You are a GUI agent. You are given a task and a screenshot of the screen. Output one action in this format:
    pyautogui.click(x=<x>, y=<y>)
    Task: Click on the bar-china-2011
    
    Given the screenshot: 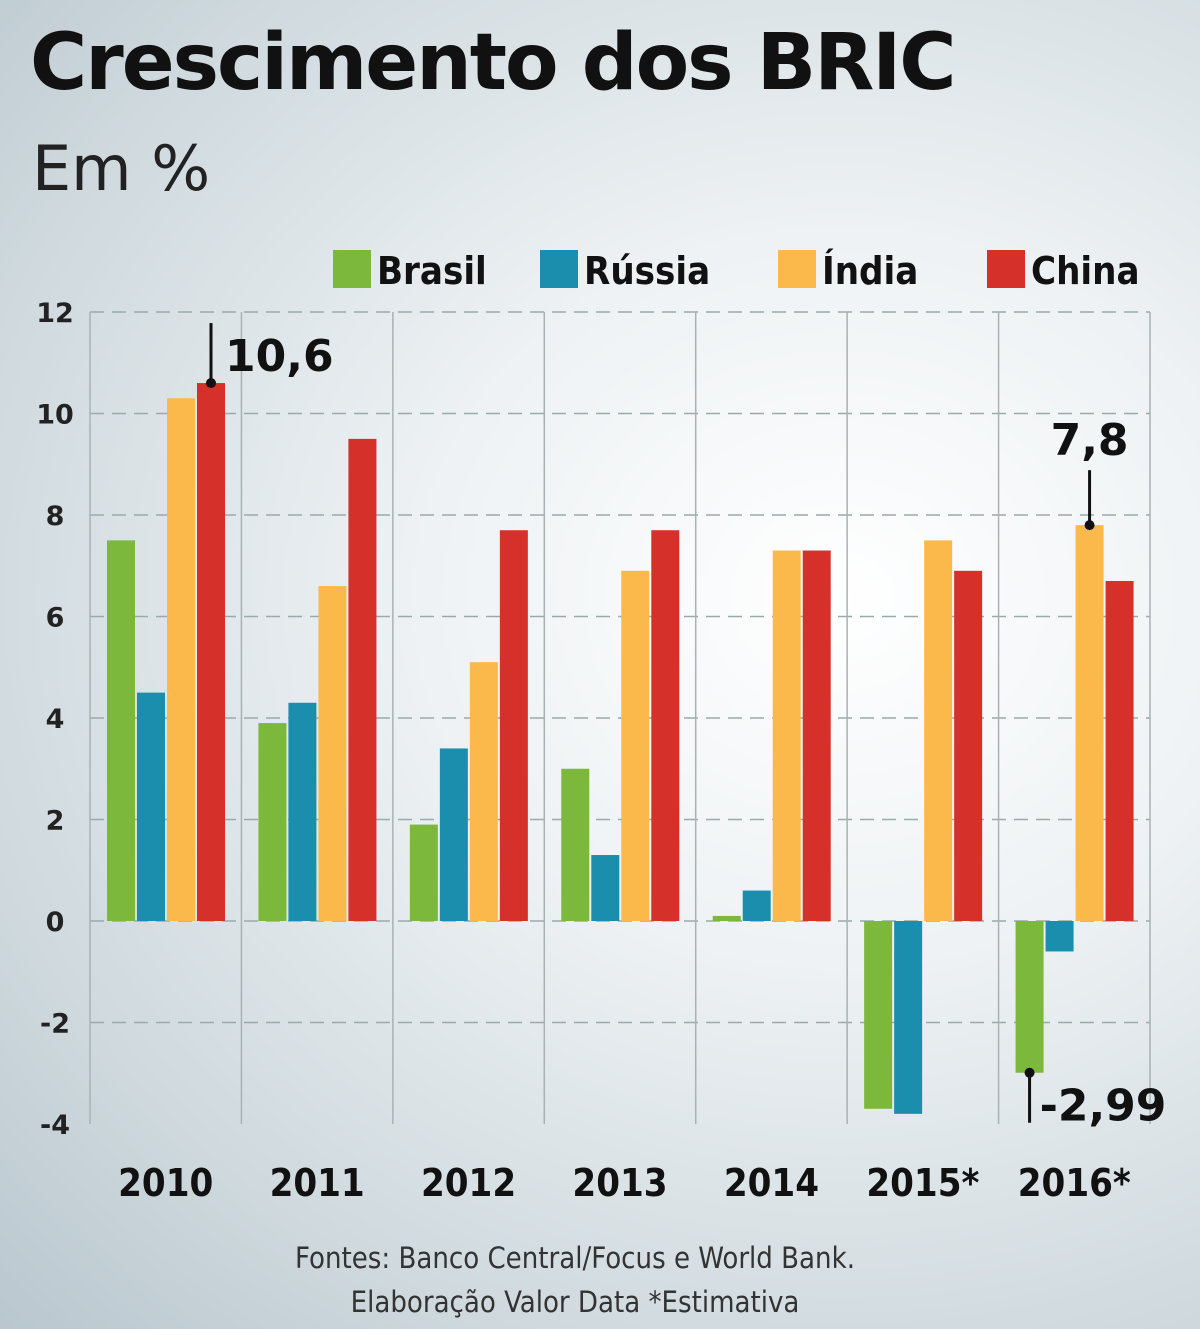 What is the action you would take?
    pyautogui.click(x=362, y=679)
    